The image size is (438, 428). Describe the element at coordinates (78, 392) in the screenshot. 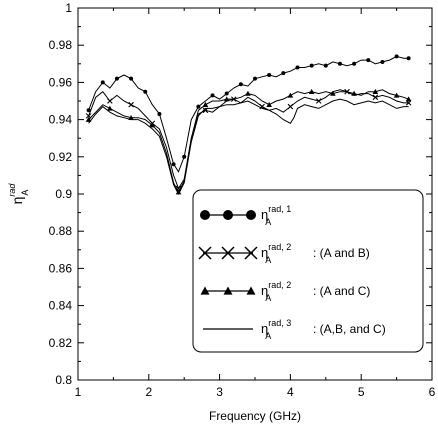

I see `x-tick-label: 1` at that location.